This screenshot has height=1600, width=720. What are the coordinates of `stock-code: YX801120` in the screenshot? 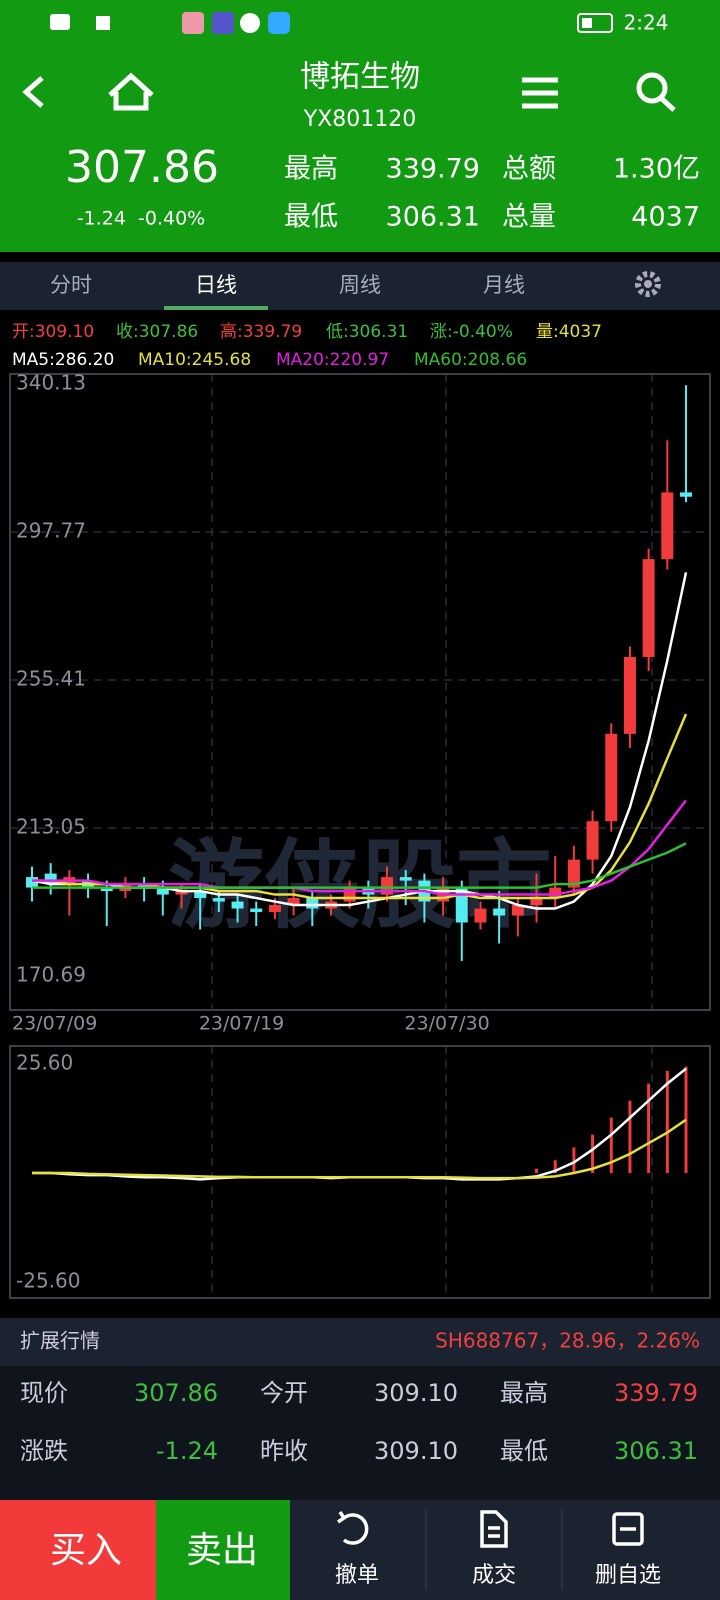 It's located at (360, 119).